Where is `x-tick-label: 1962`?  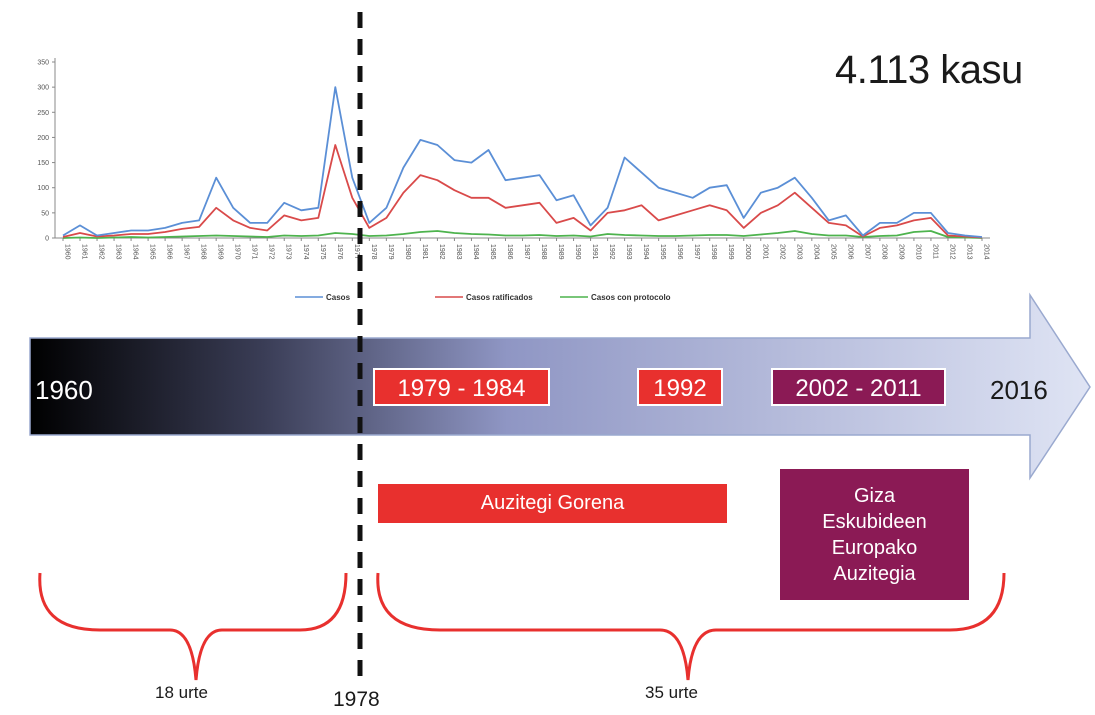
x-tick-label: 1962 is located at coordinates (101, 252).